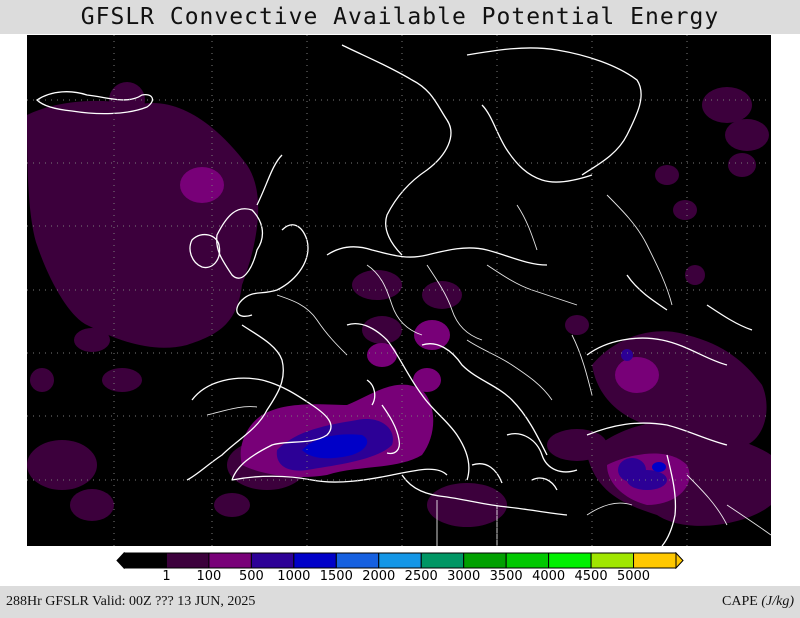 This screenshot has height=618, width=800. What do you see at coordinates (166, 576) in the screenshot?
I see `colorbar-tick-label: 1` at bounding box center [166, 576].